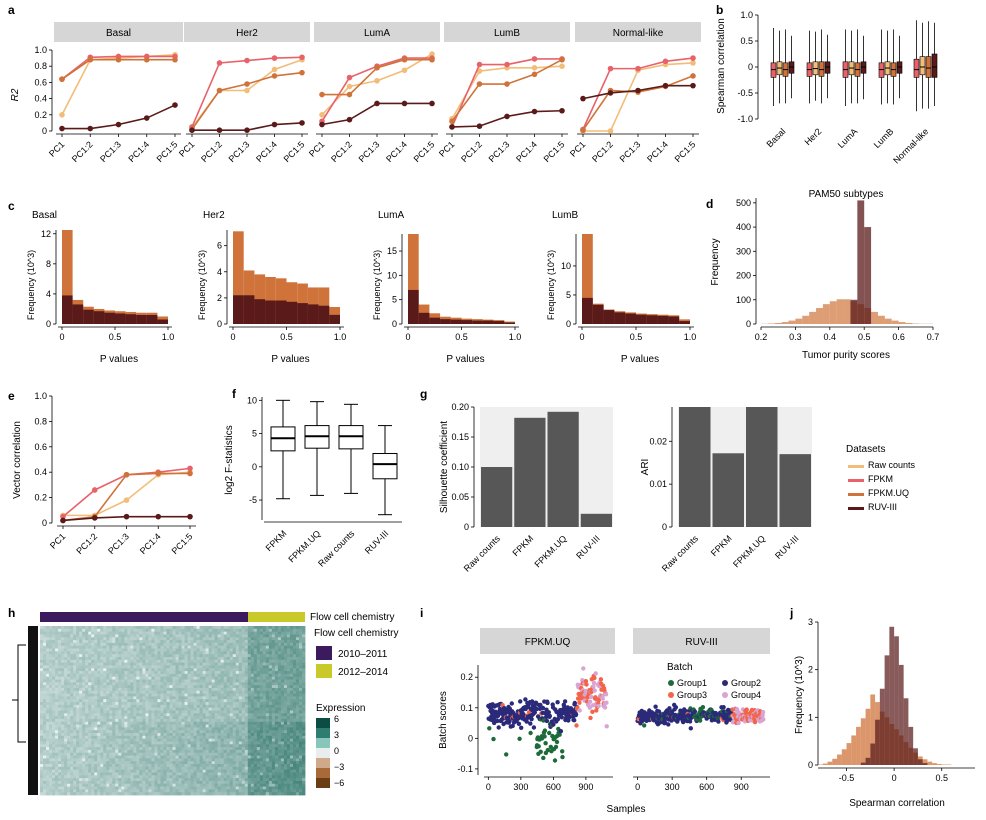 This screenshot has height=820, width=986. Describe the element at coordinates (833, 312) in the screenshot. I see `d-hist-bar` at that location.